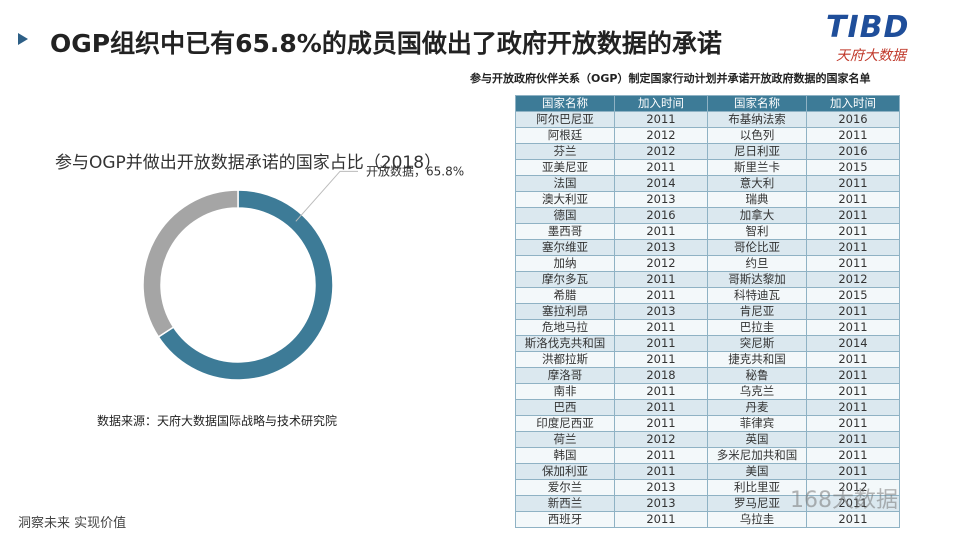 The image size is (960, 540). I want to click on table-row: 塞尔维亚 2013 哥伦比亚 2011, so click(707, 247).